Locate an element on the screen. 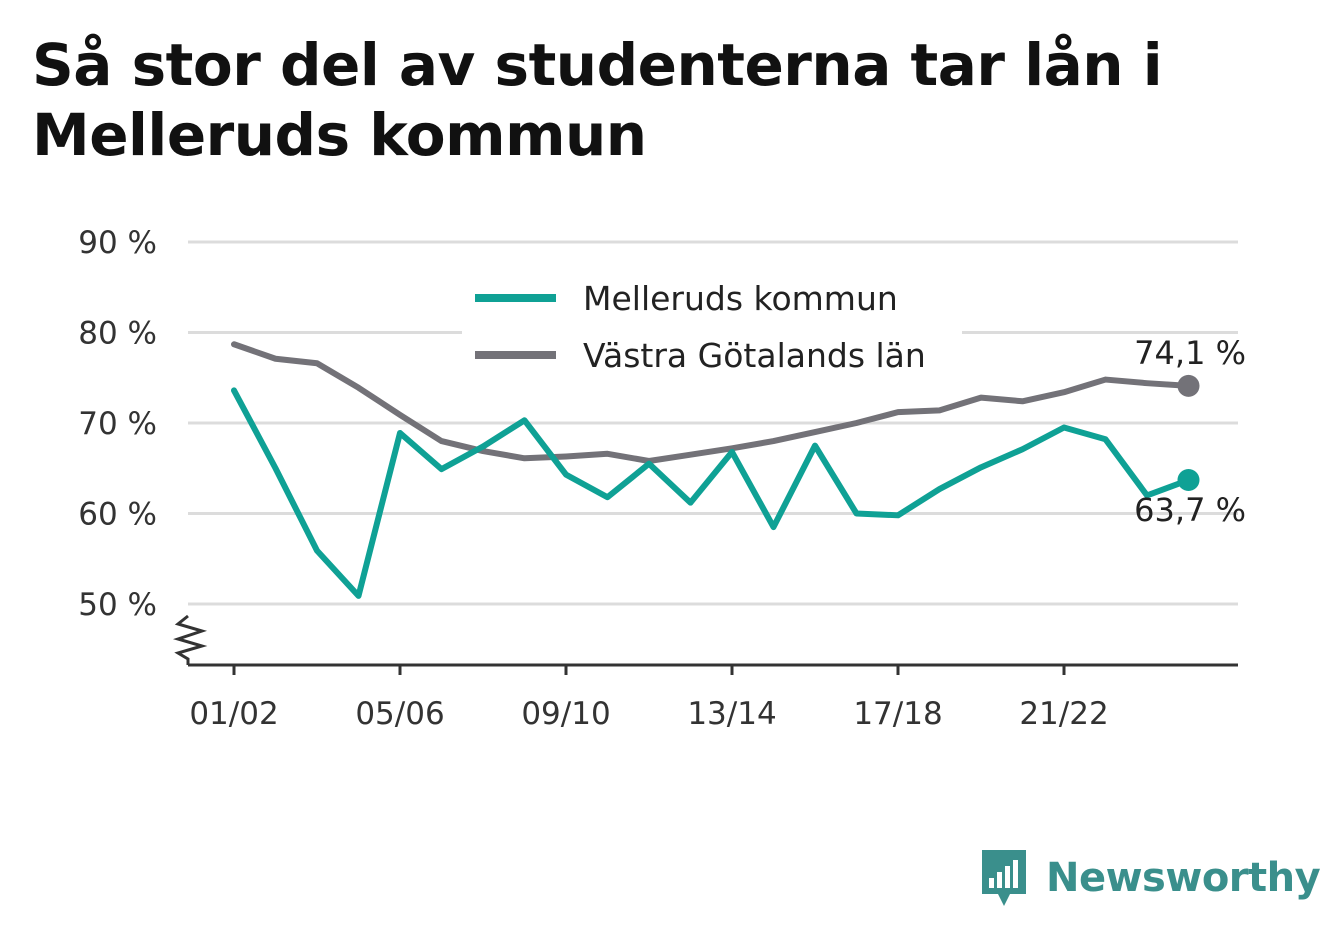 This screenshot has height=939, width=1322. legend-background is located at coordinates (712, 323).